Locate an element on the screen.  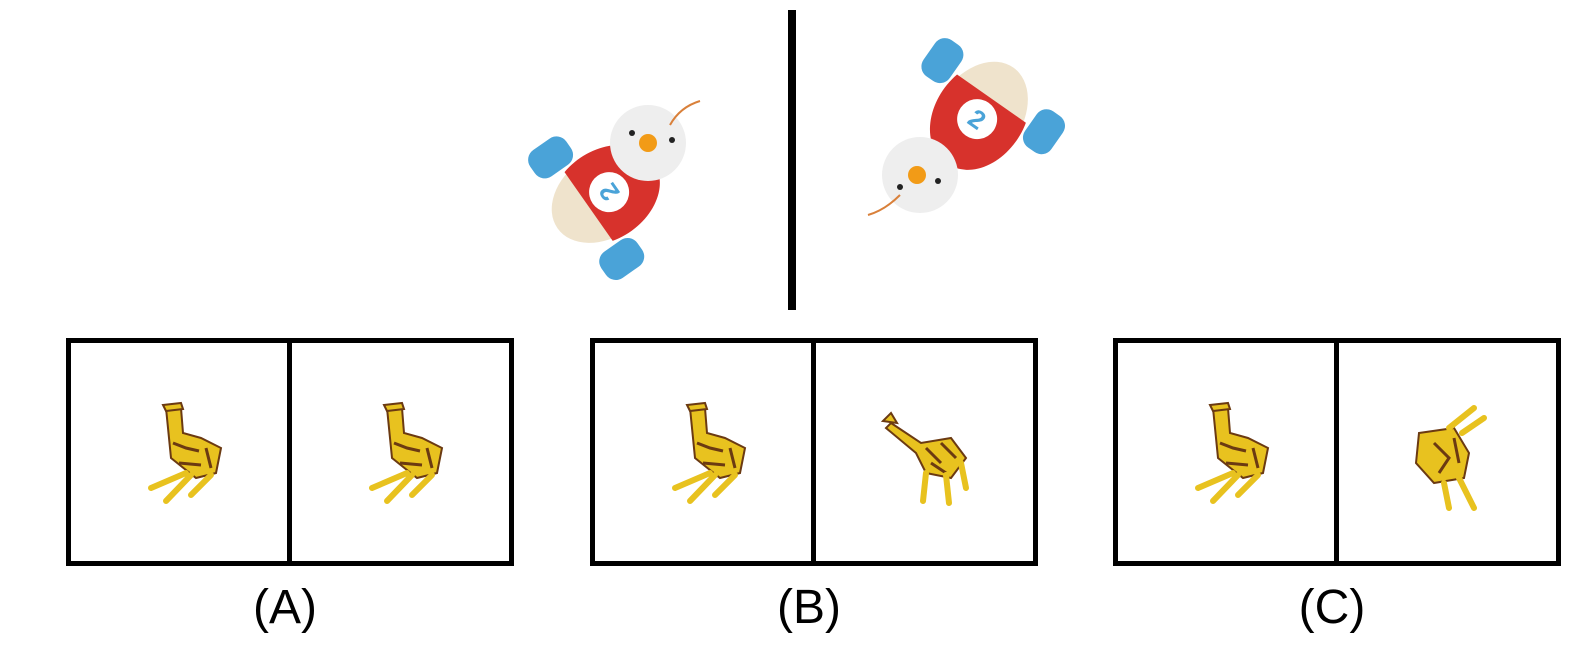
option-b-panel is located at coordinates (814, 452).